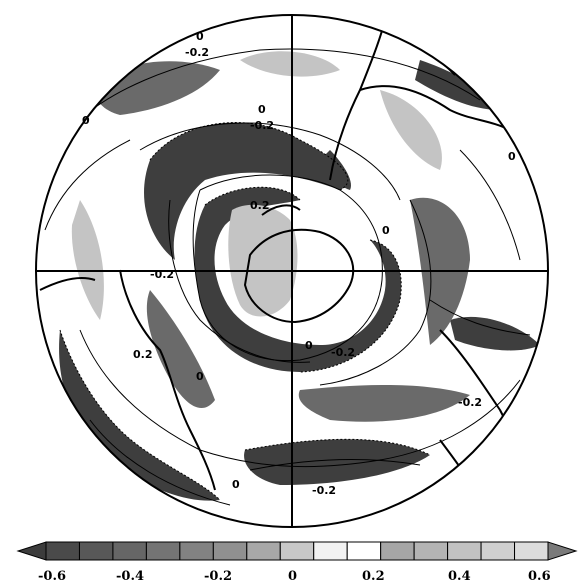 This screenshot has height=587, width=584. Describe the element at coordinates (539, 576) in the screenshot. I see `colorbar-tick-label: 0.6` at that location.